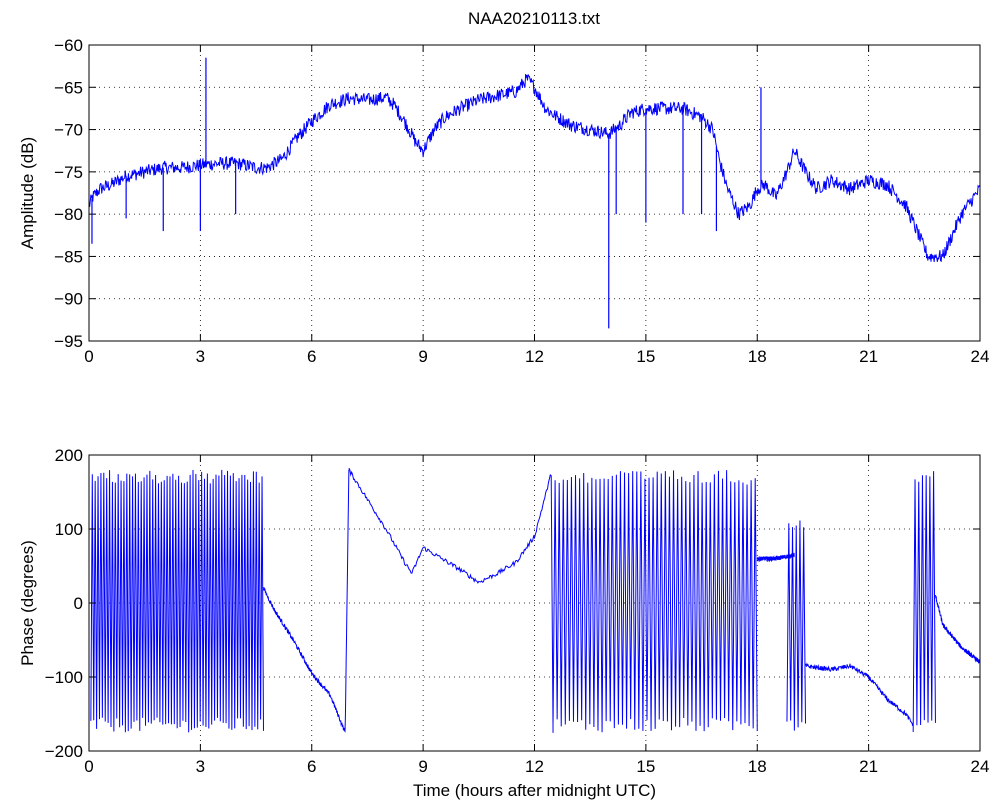 The width and height of the screenshot is (998, 811). I want to click on amplitude-y-axis-label: Amplitude (dB), so click(27, 193).